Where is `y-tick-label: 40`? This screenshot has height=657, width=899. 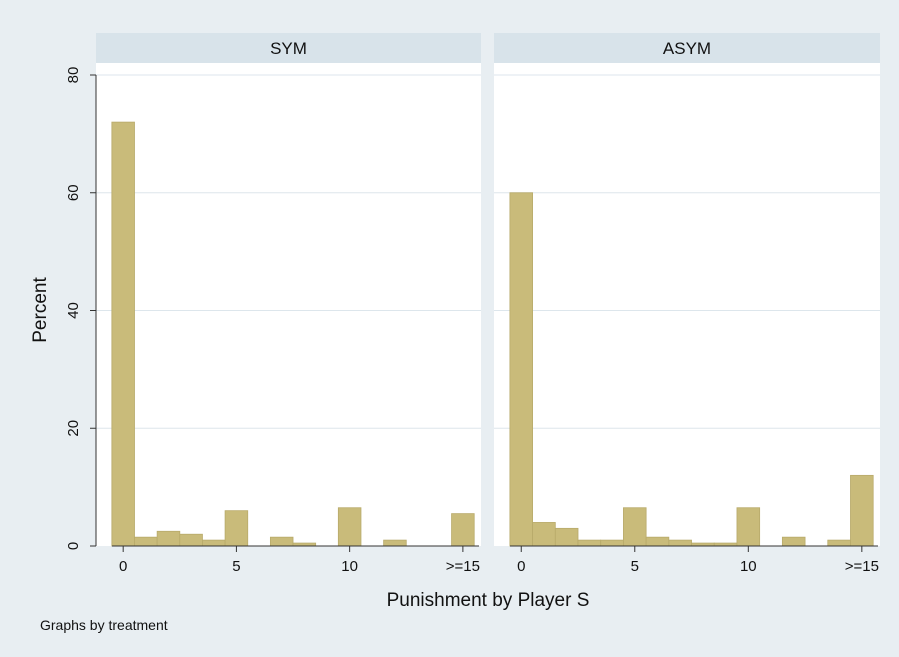 y-tick-label: 40 is located at coordinates (73, 310).